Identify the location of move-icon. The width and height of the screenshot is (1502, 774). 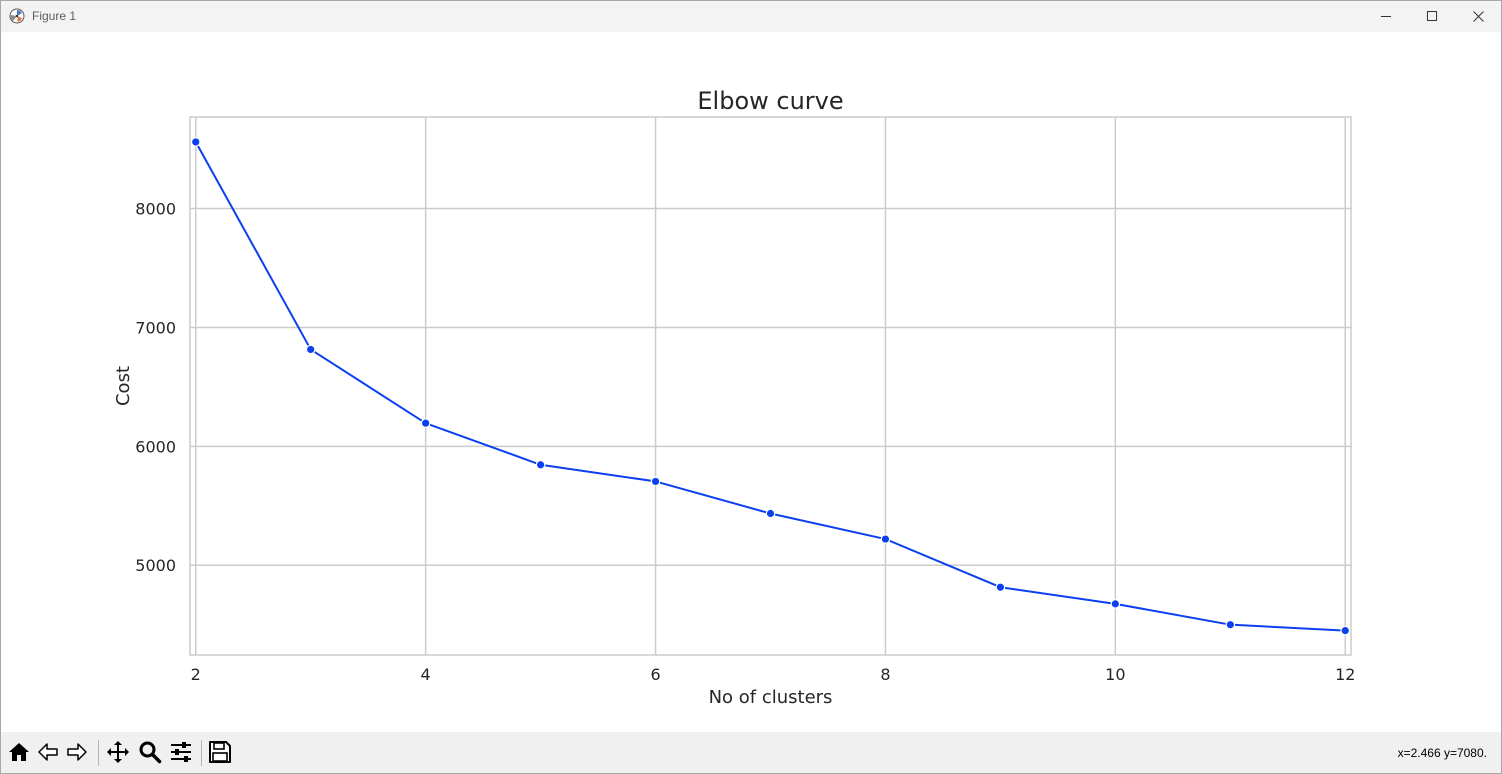
(118, 752).